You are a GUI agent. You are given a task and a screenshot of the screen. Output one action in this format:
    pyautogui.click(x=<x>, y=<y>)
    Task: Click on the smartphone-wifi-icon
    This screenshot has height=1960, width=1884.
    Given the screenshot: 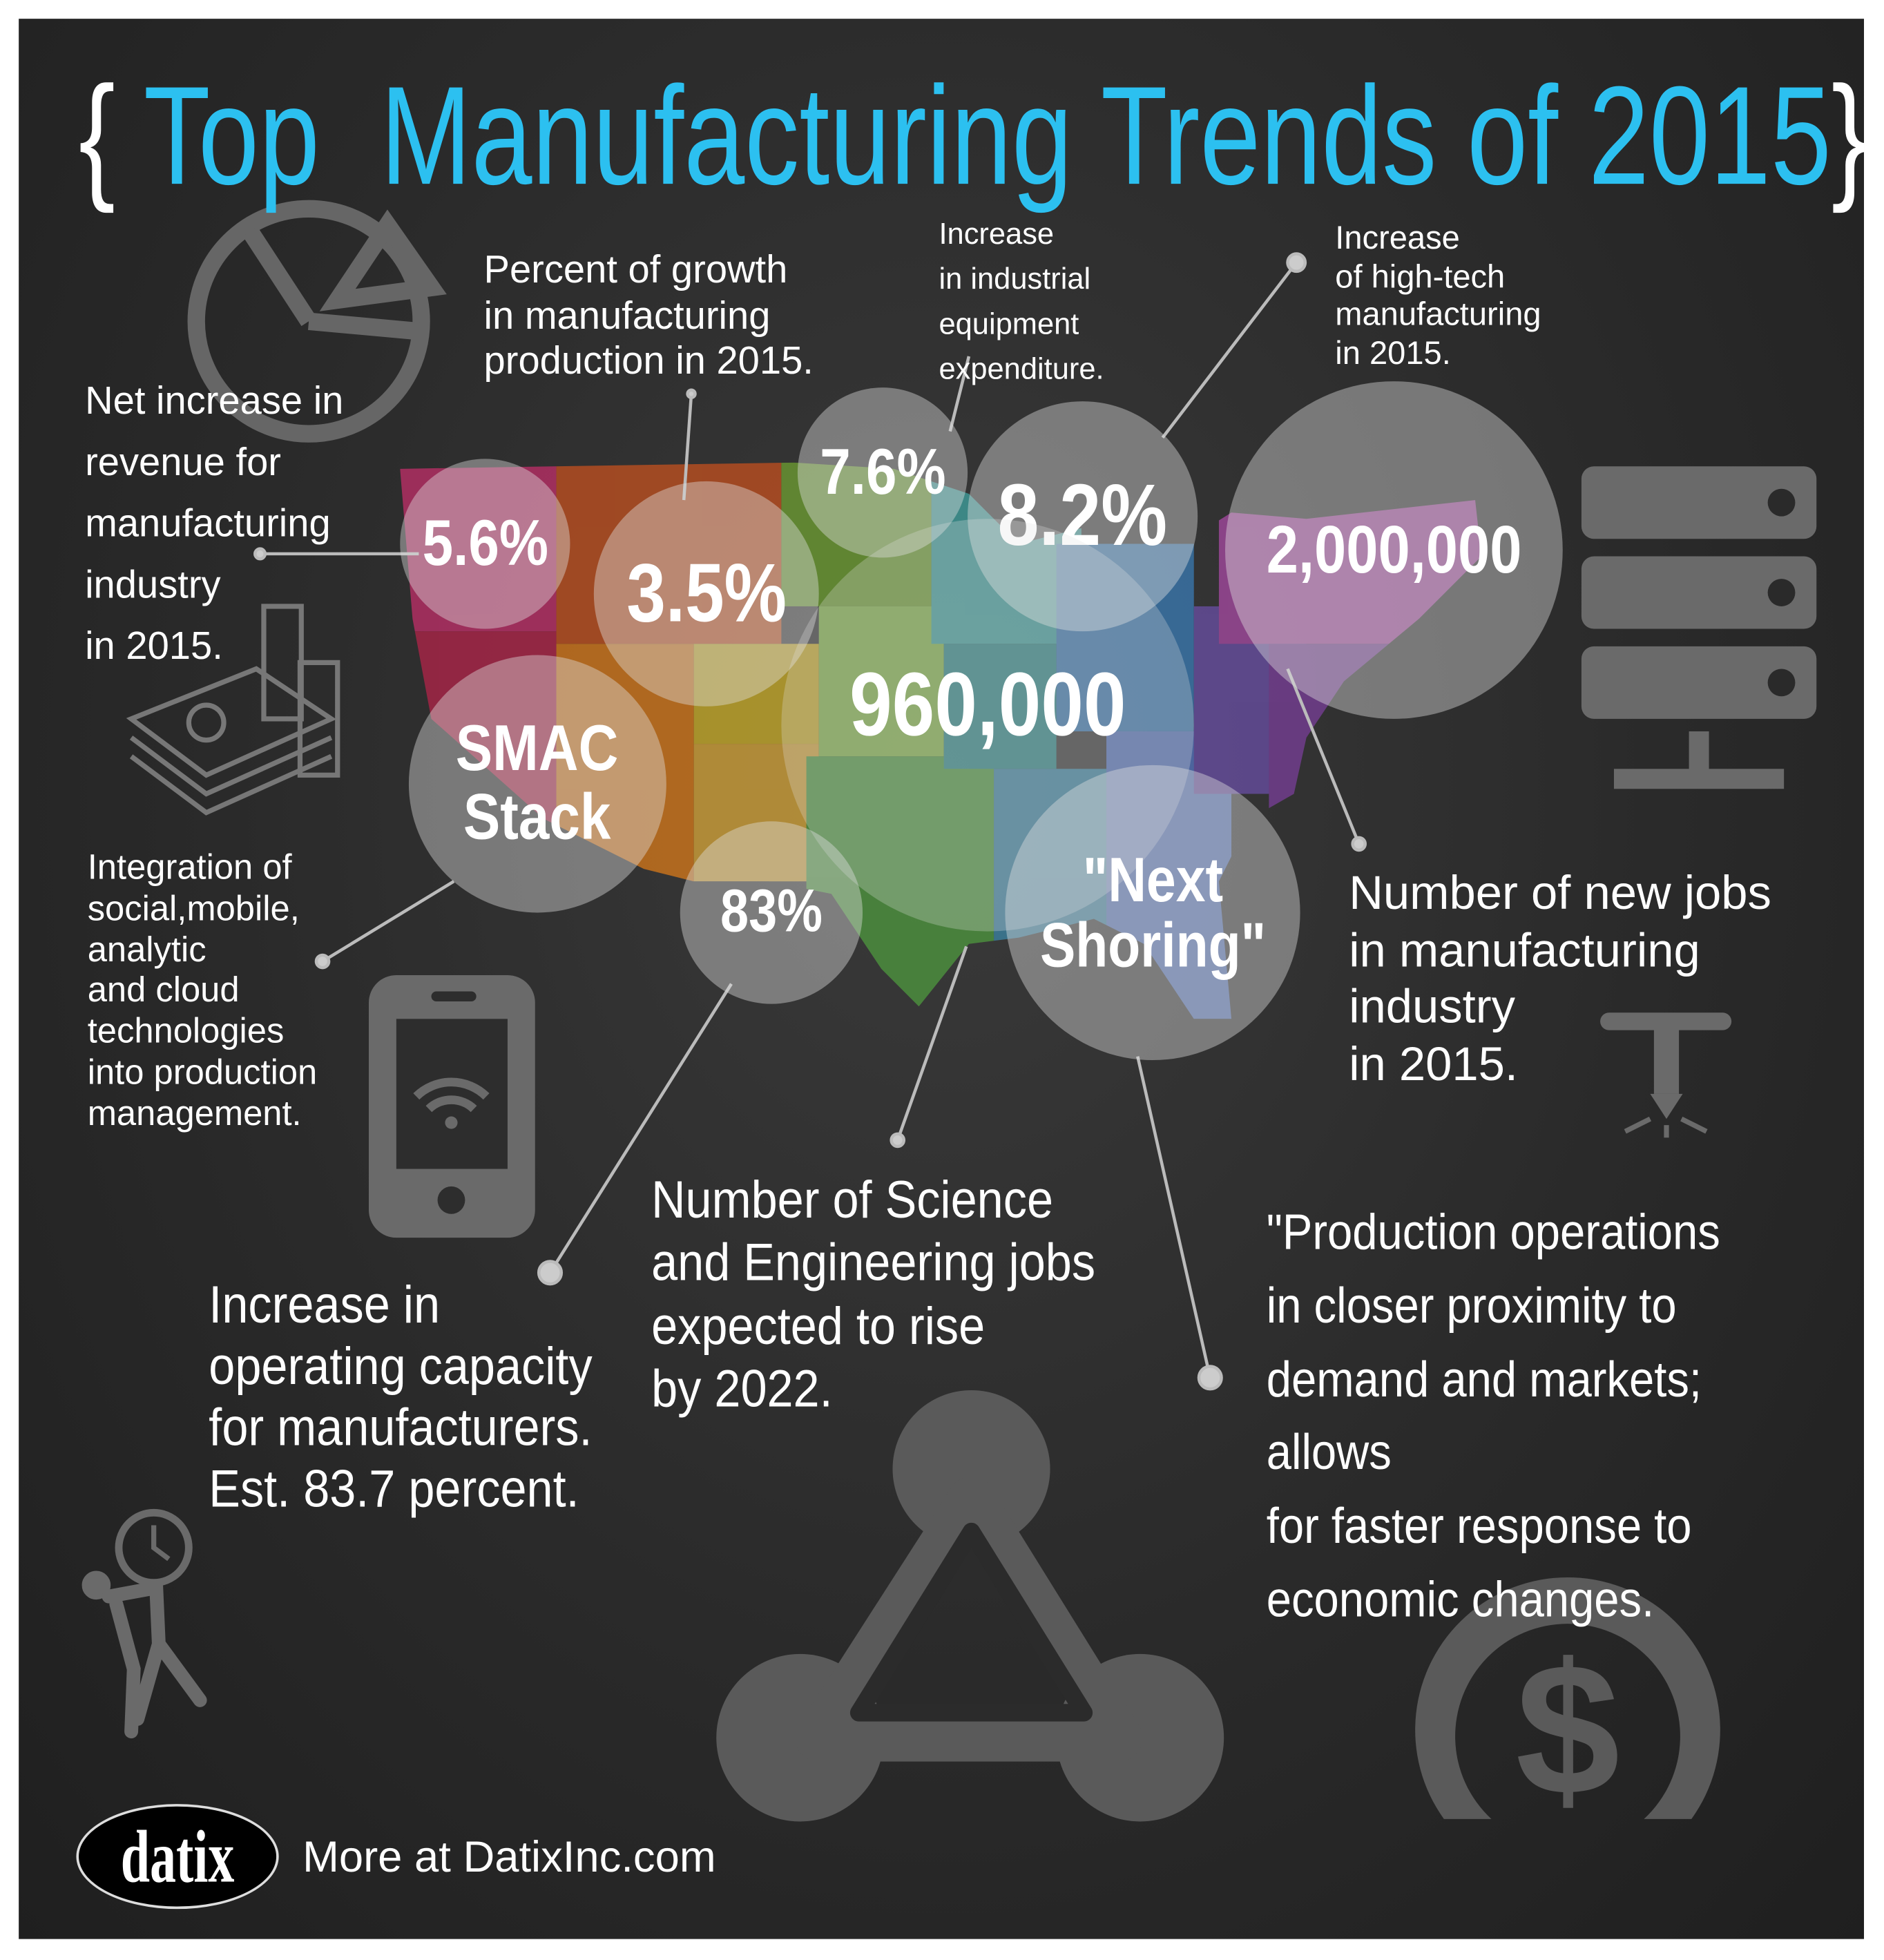 What is the action you would take?
    pyautogui.click(x=452, y=1106)
    